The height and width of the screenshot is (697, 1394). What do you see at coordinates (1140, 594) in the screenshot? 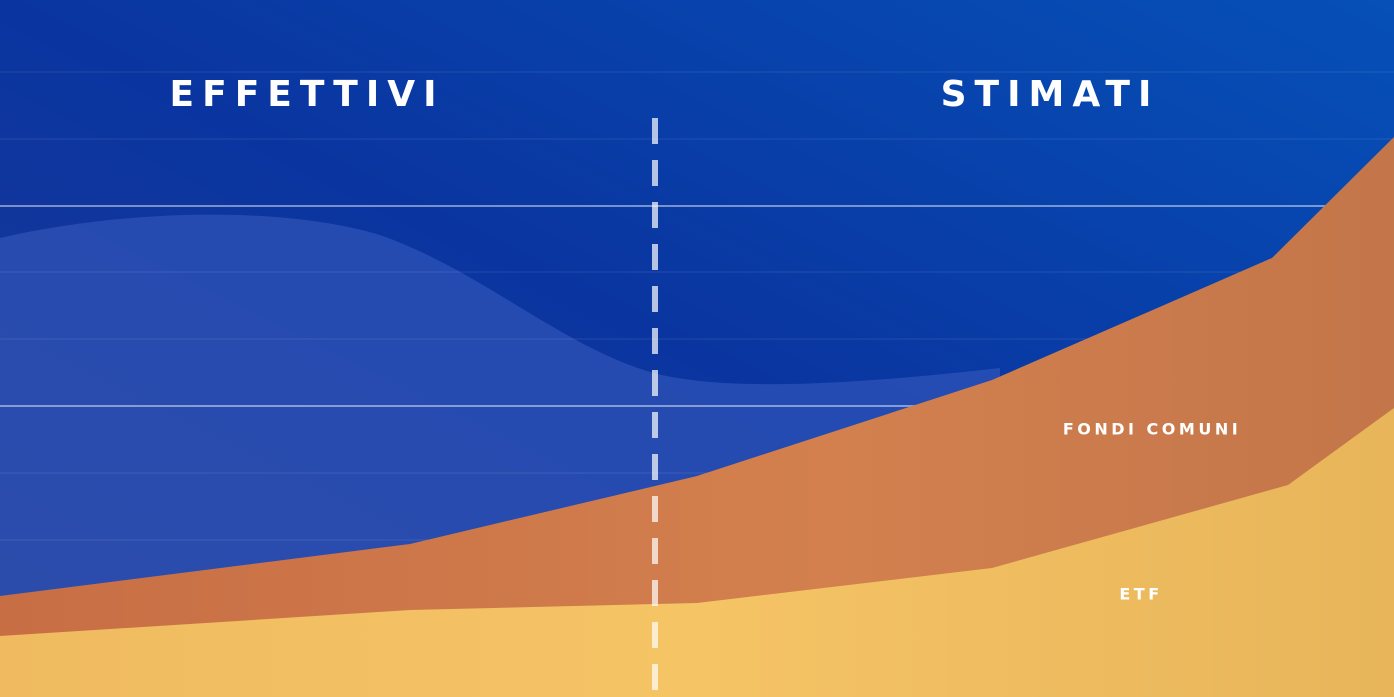
I see `area-label: ETF` at bounding box center [1140, 594].